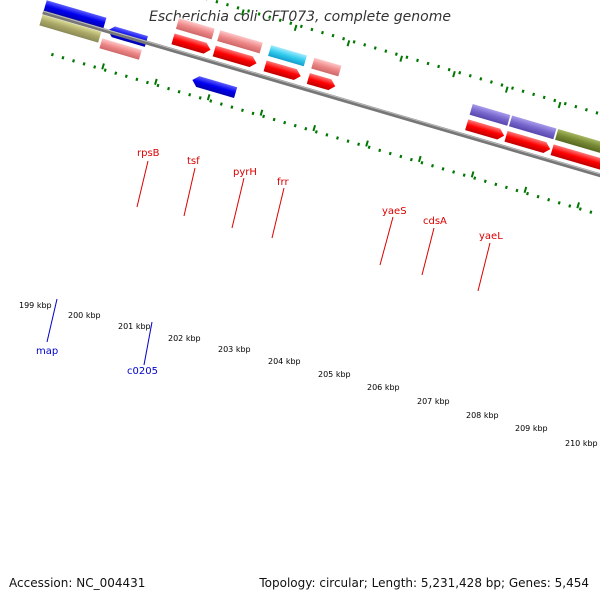  What do you see at coordinates (35, 305) in the screenshot?
I see `tick-label: 199 kbp` at bounding box center [35, 305].